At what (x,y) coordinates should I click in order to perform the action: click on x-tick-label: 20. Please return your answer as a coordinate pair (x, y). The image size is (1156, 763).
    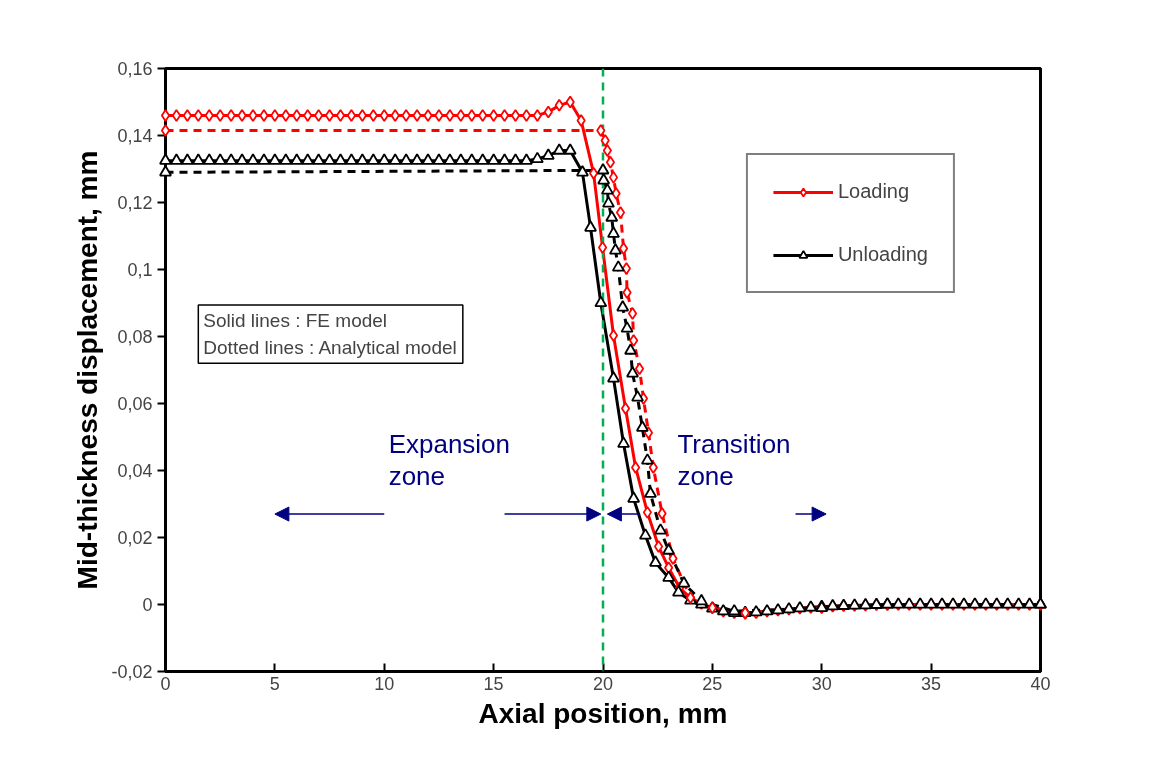
    Looking at the image, I should click on (603, 683).